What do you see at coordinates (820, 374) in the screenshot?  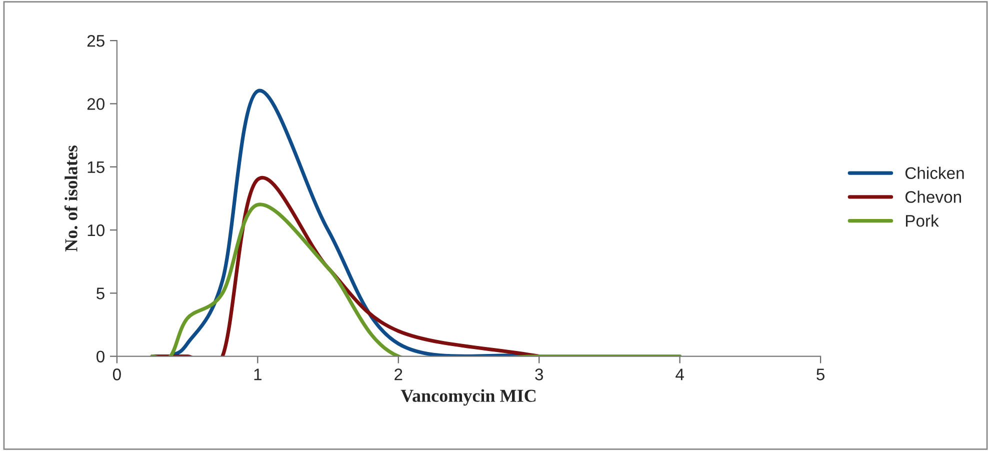 I see `x-tick-label: 5` at bounding box center [820, 374].